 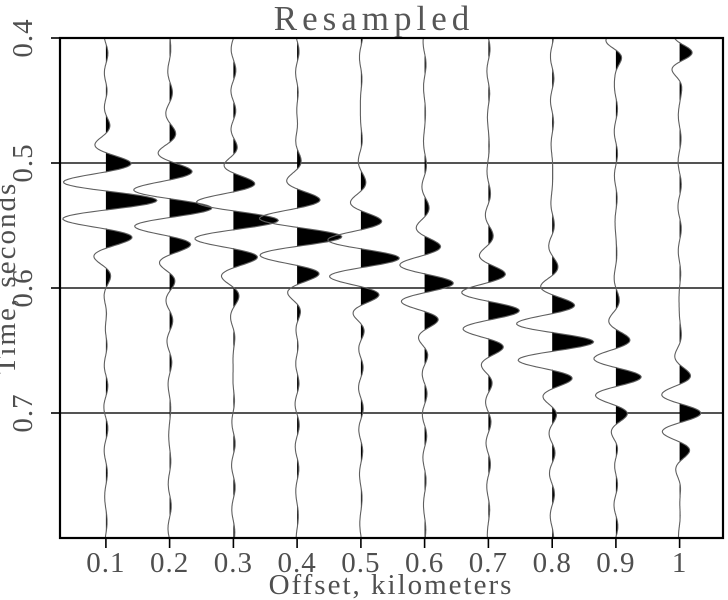 I want to click on y-tick-label: 0.5, so click(x=23, y=162).